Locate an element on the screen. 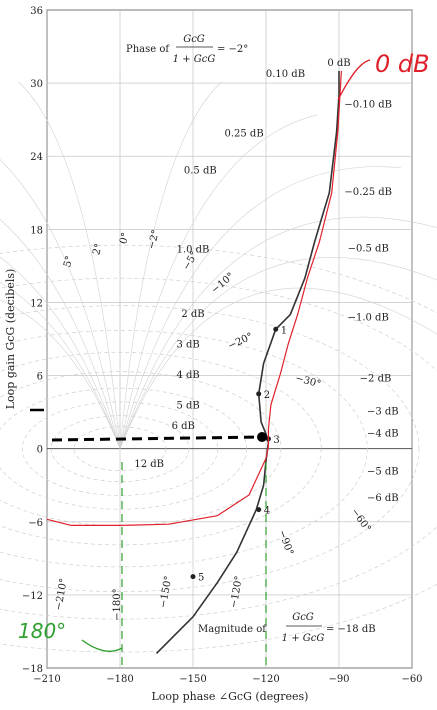  magnitude-title: Magnitude of GcG 1 + GcG = −18 dB is located at coordinates (287, 628).